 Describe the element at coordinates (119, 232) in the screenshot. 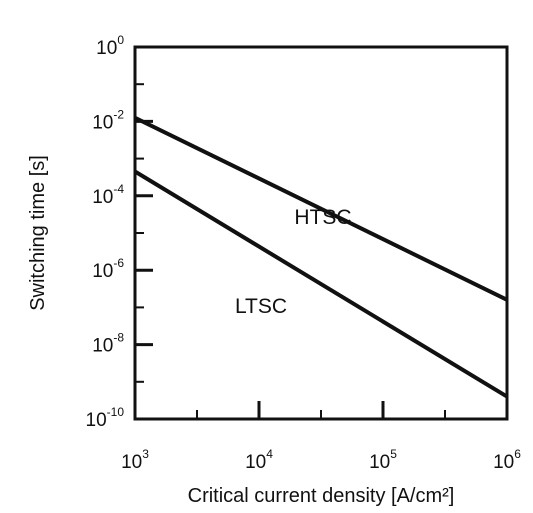

I see `y-axis-ticks: 10⁰ 10⁻² 10⁻⁴ 10⁻⁶ 10⁻⁸ 10⁻¹⁰` at that location.